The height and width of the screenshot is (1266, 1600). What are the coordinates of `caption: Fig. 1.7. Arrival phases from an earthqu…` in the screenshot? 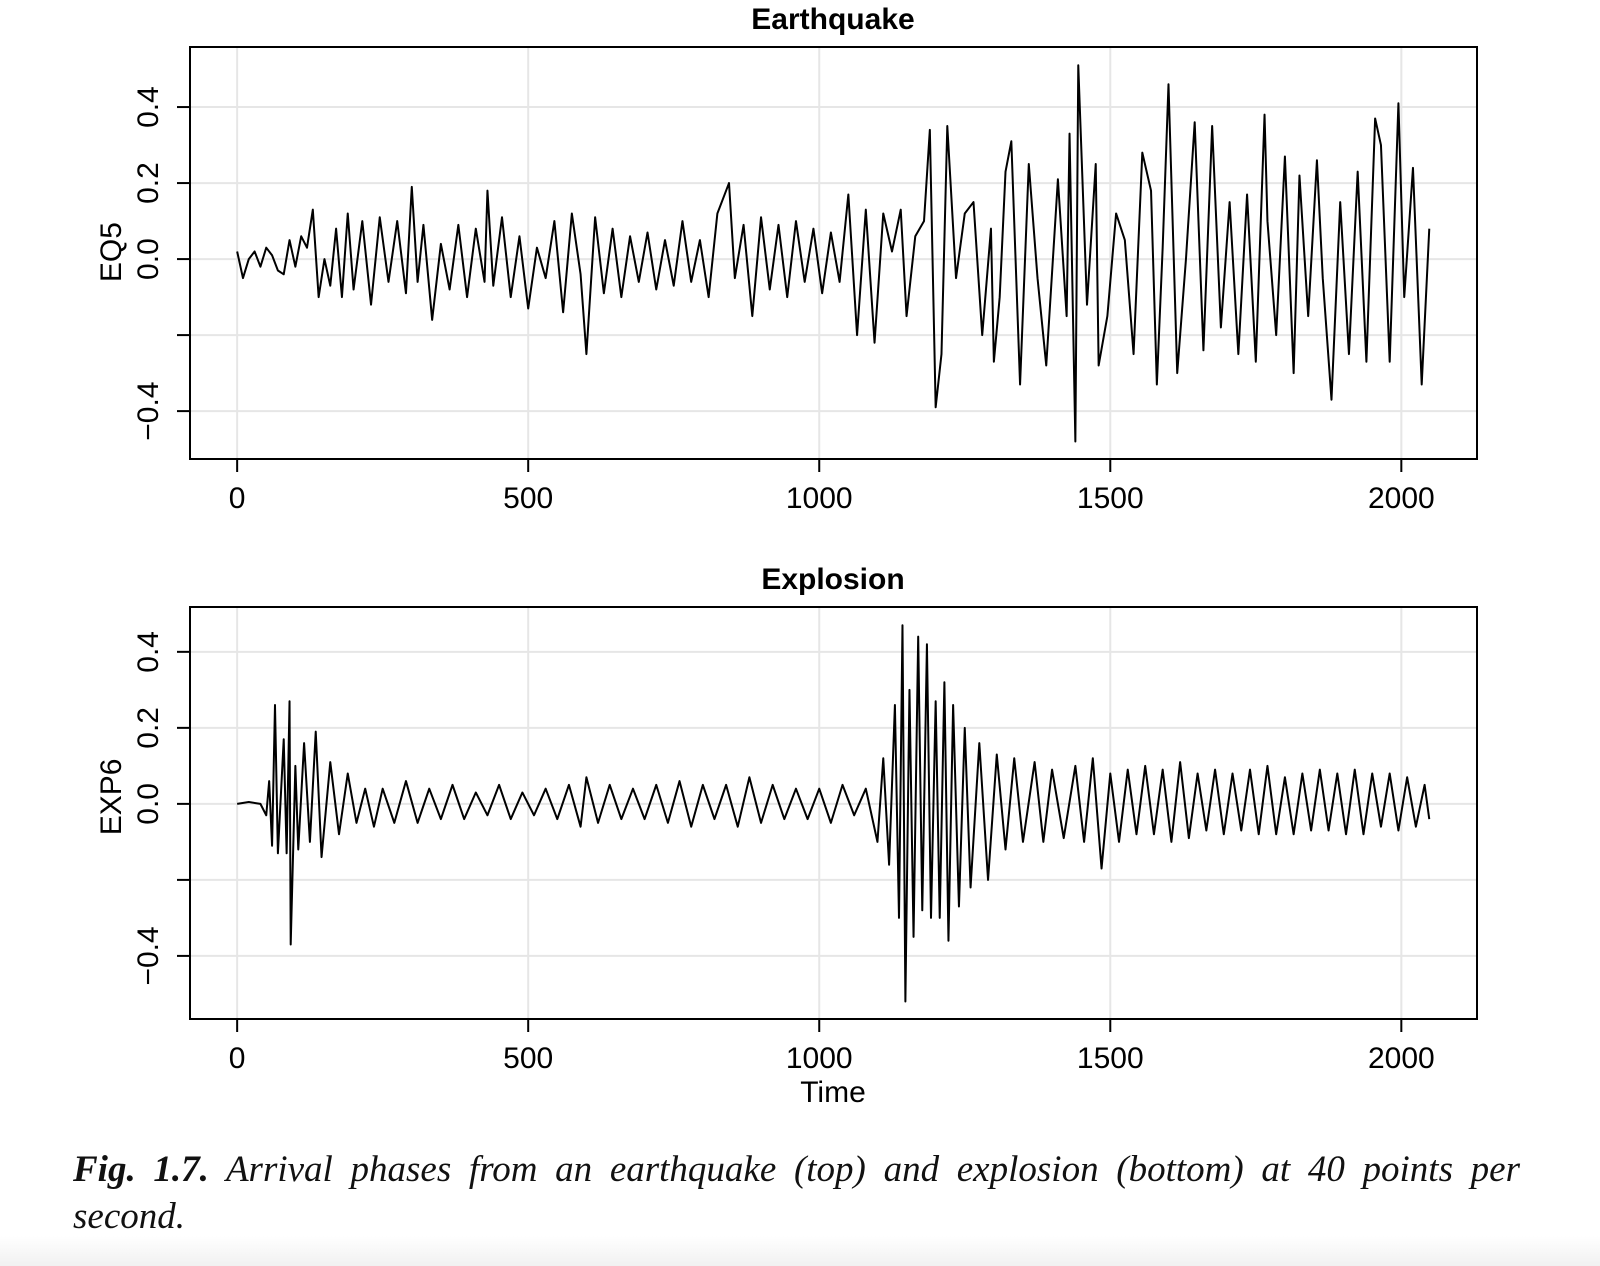 It's located at (796, 1193).